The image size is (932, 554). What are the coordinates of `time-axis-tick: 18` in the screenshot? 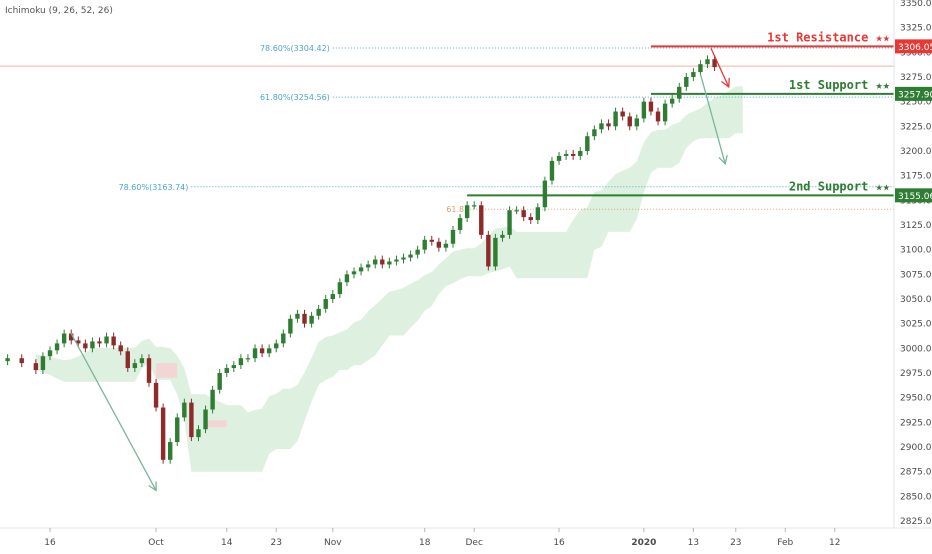 It's located at (425, 543).